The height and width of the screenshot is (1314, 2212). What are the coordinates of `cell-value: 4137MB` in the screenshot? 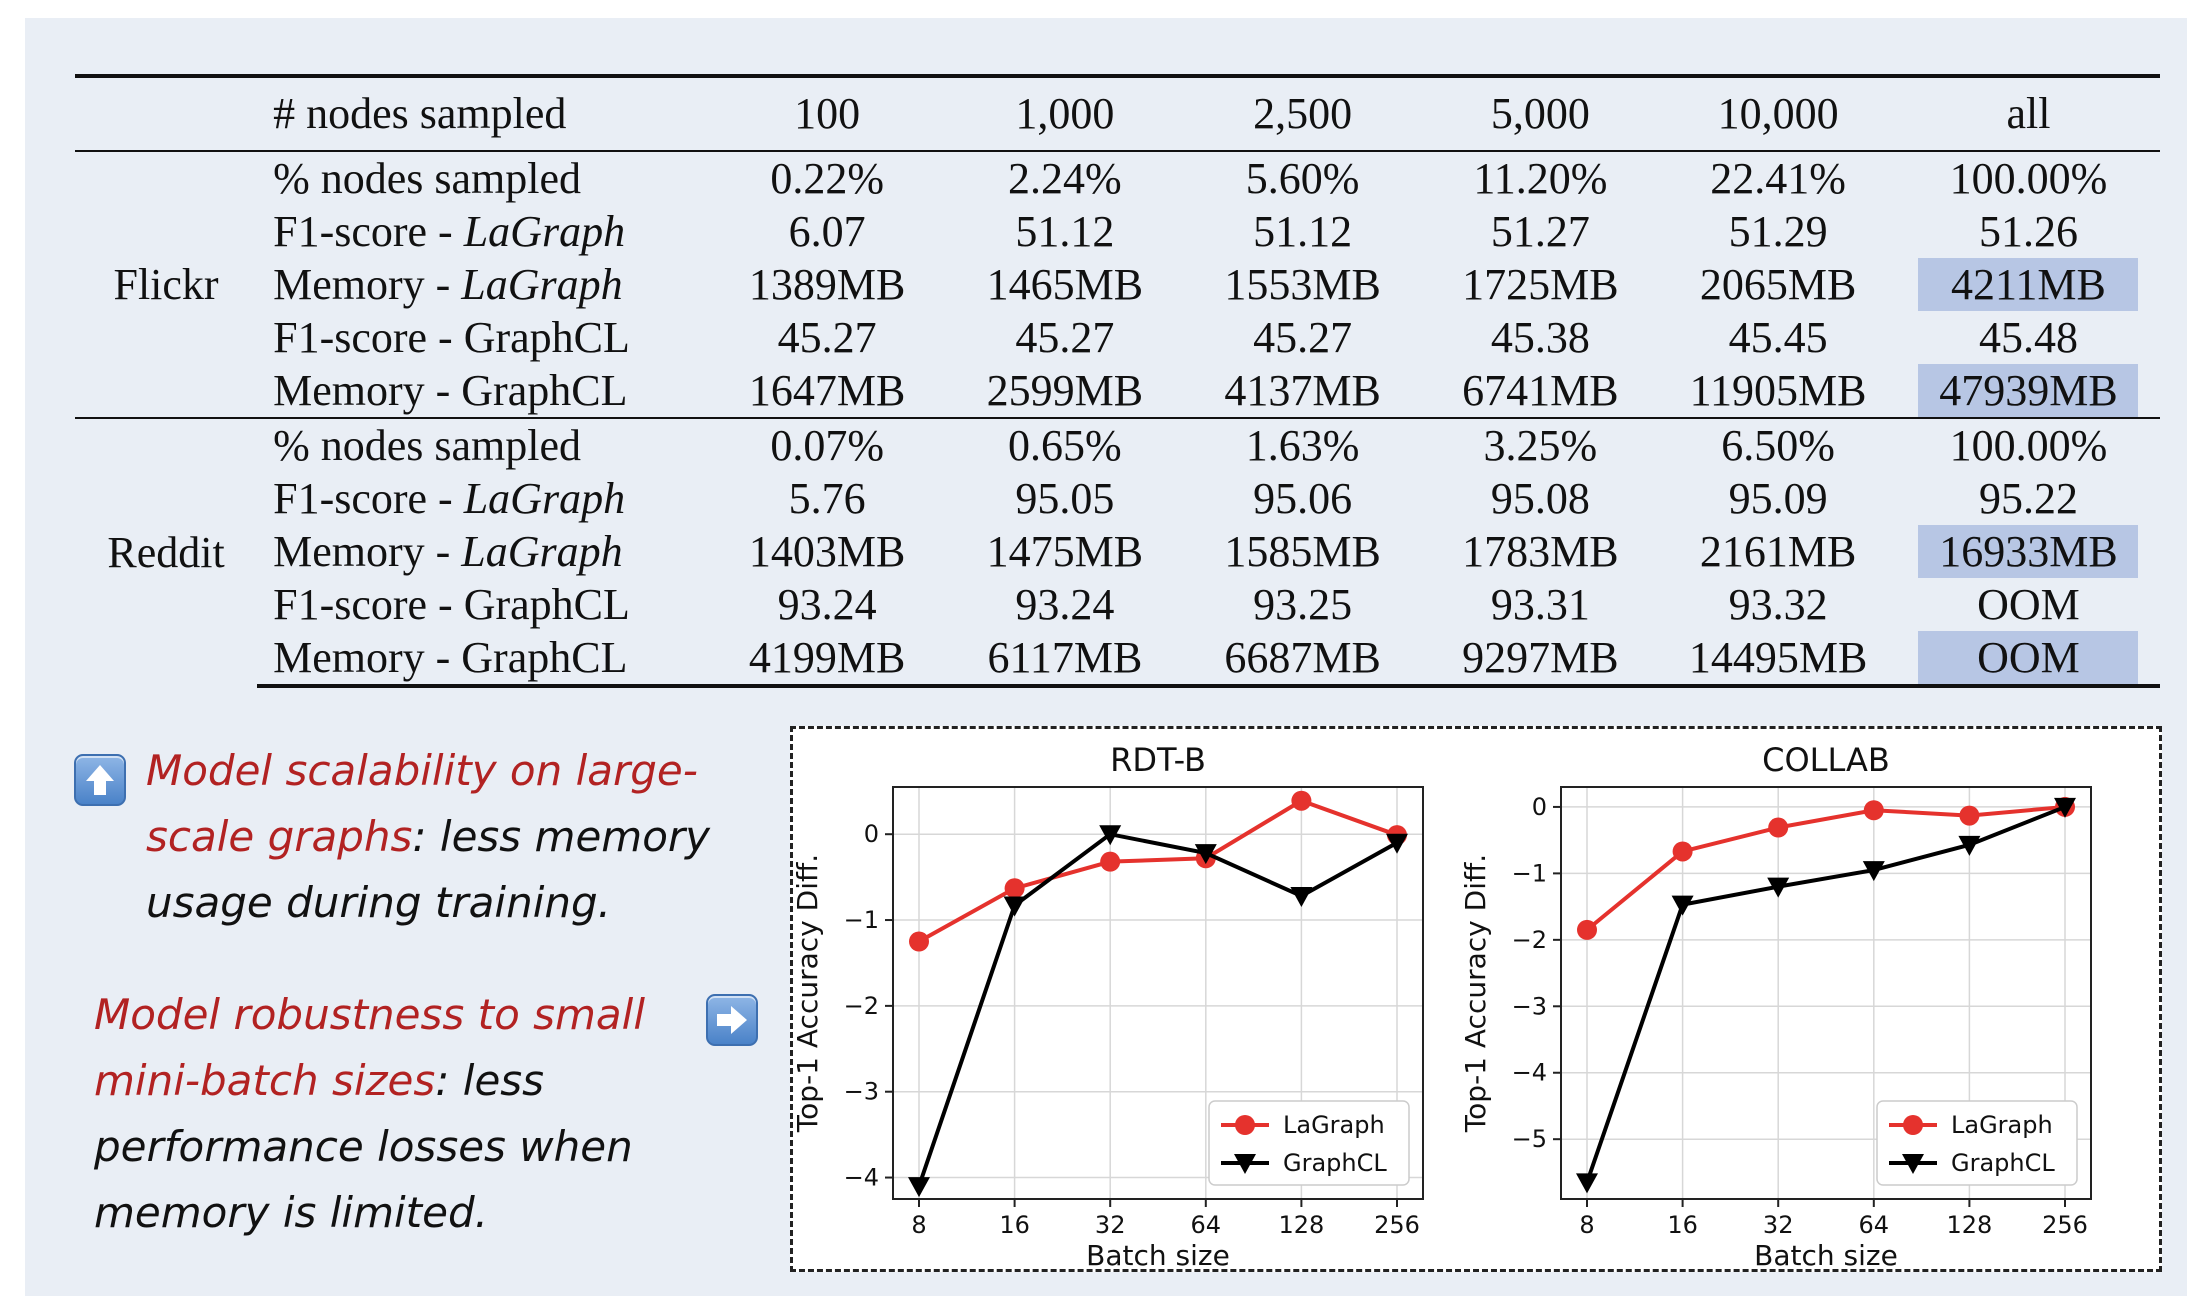 It's located at (1302, 390).